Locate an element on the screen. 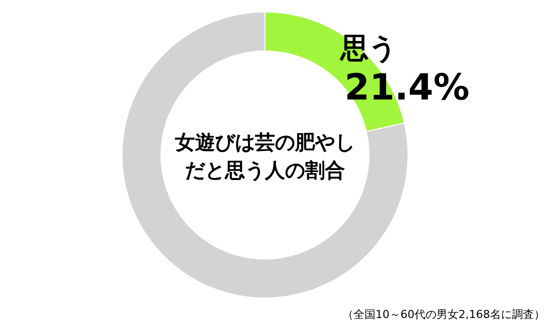  text: （全国10～60代の男女2,168名に調査） is located at coordinates (443, 314).